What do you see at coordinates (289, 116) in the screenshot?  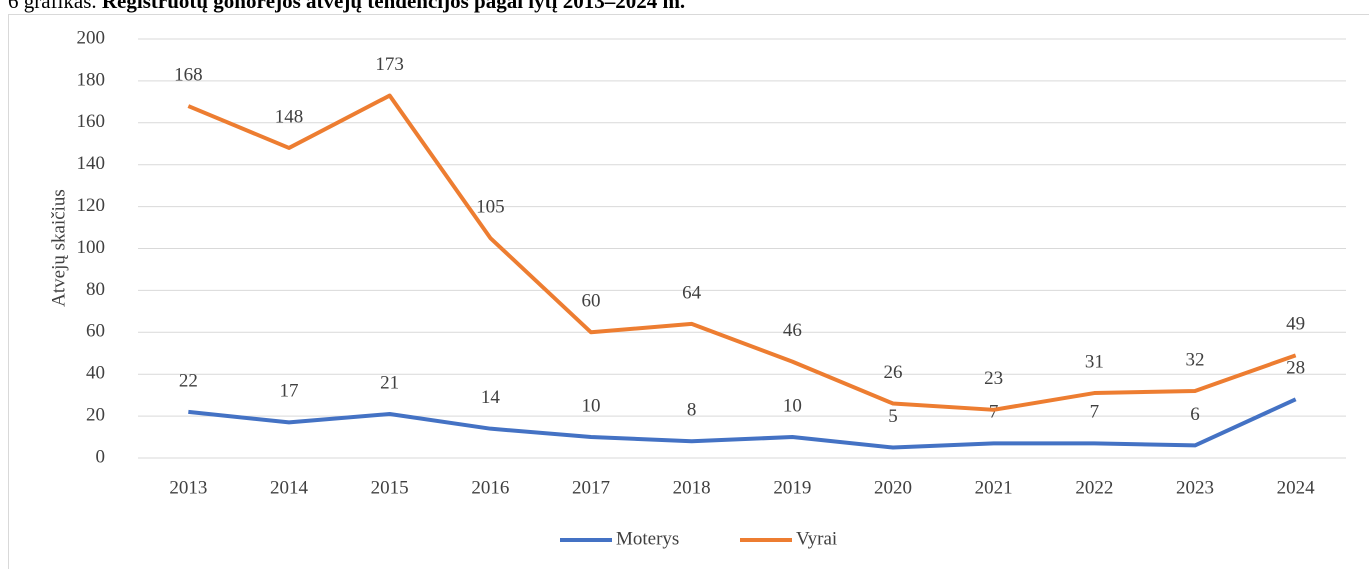 I see `data-label: 148` at bounding box center [289, 116].